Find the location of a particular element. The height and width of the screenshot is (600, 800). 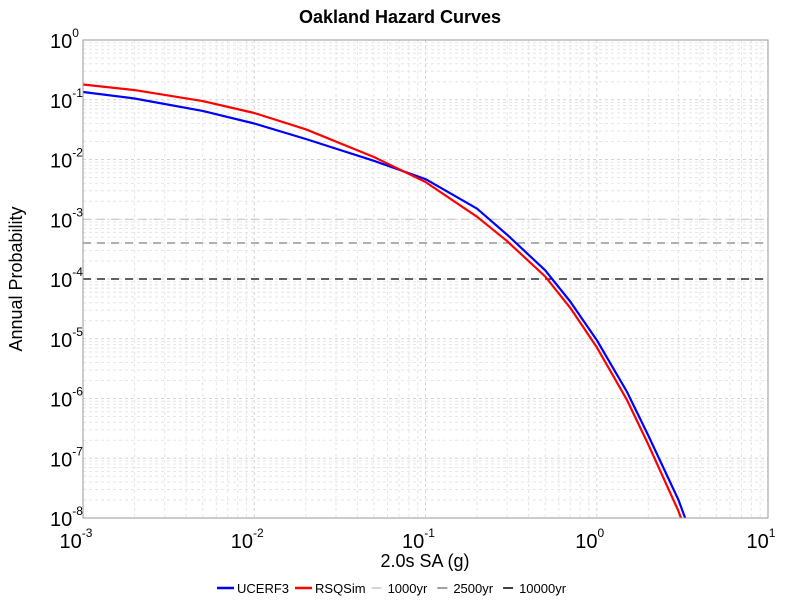

y-tick-label: 10⁻⁴ is located at coordinates (66, 278).